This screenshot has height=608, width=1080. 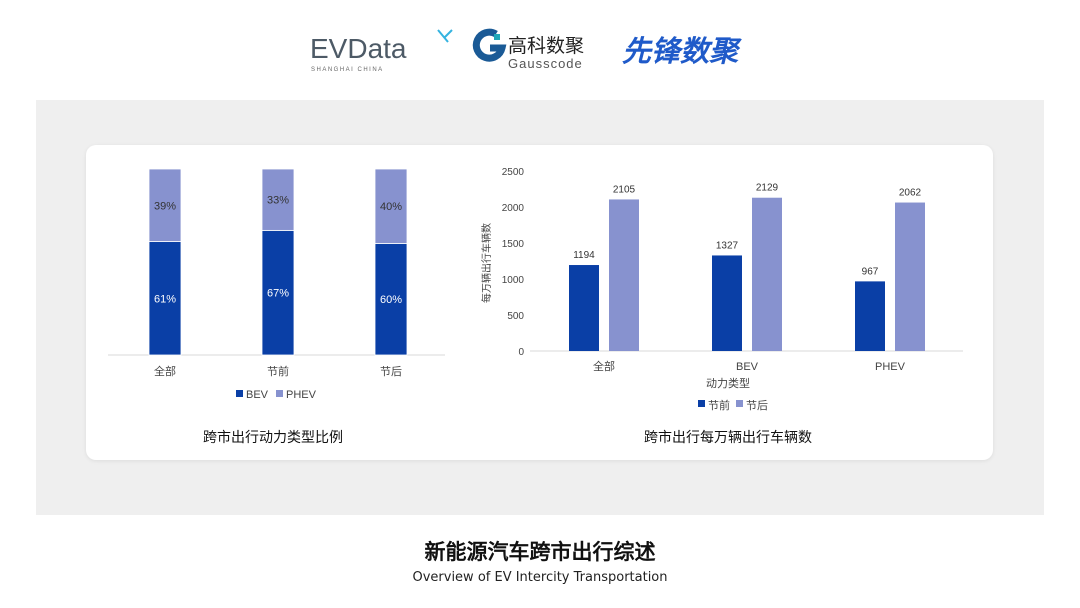 What do you see at coordinates (890, 367) in the screenshot?
I see `x-tick-label: PHEV` at bounding box center [890, 367].